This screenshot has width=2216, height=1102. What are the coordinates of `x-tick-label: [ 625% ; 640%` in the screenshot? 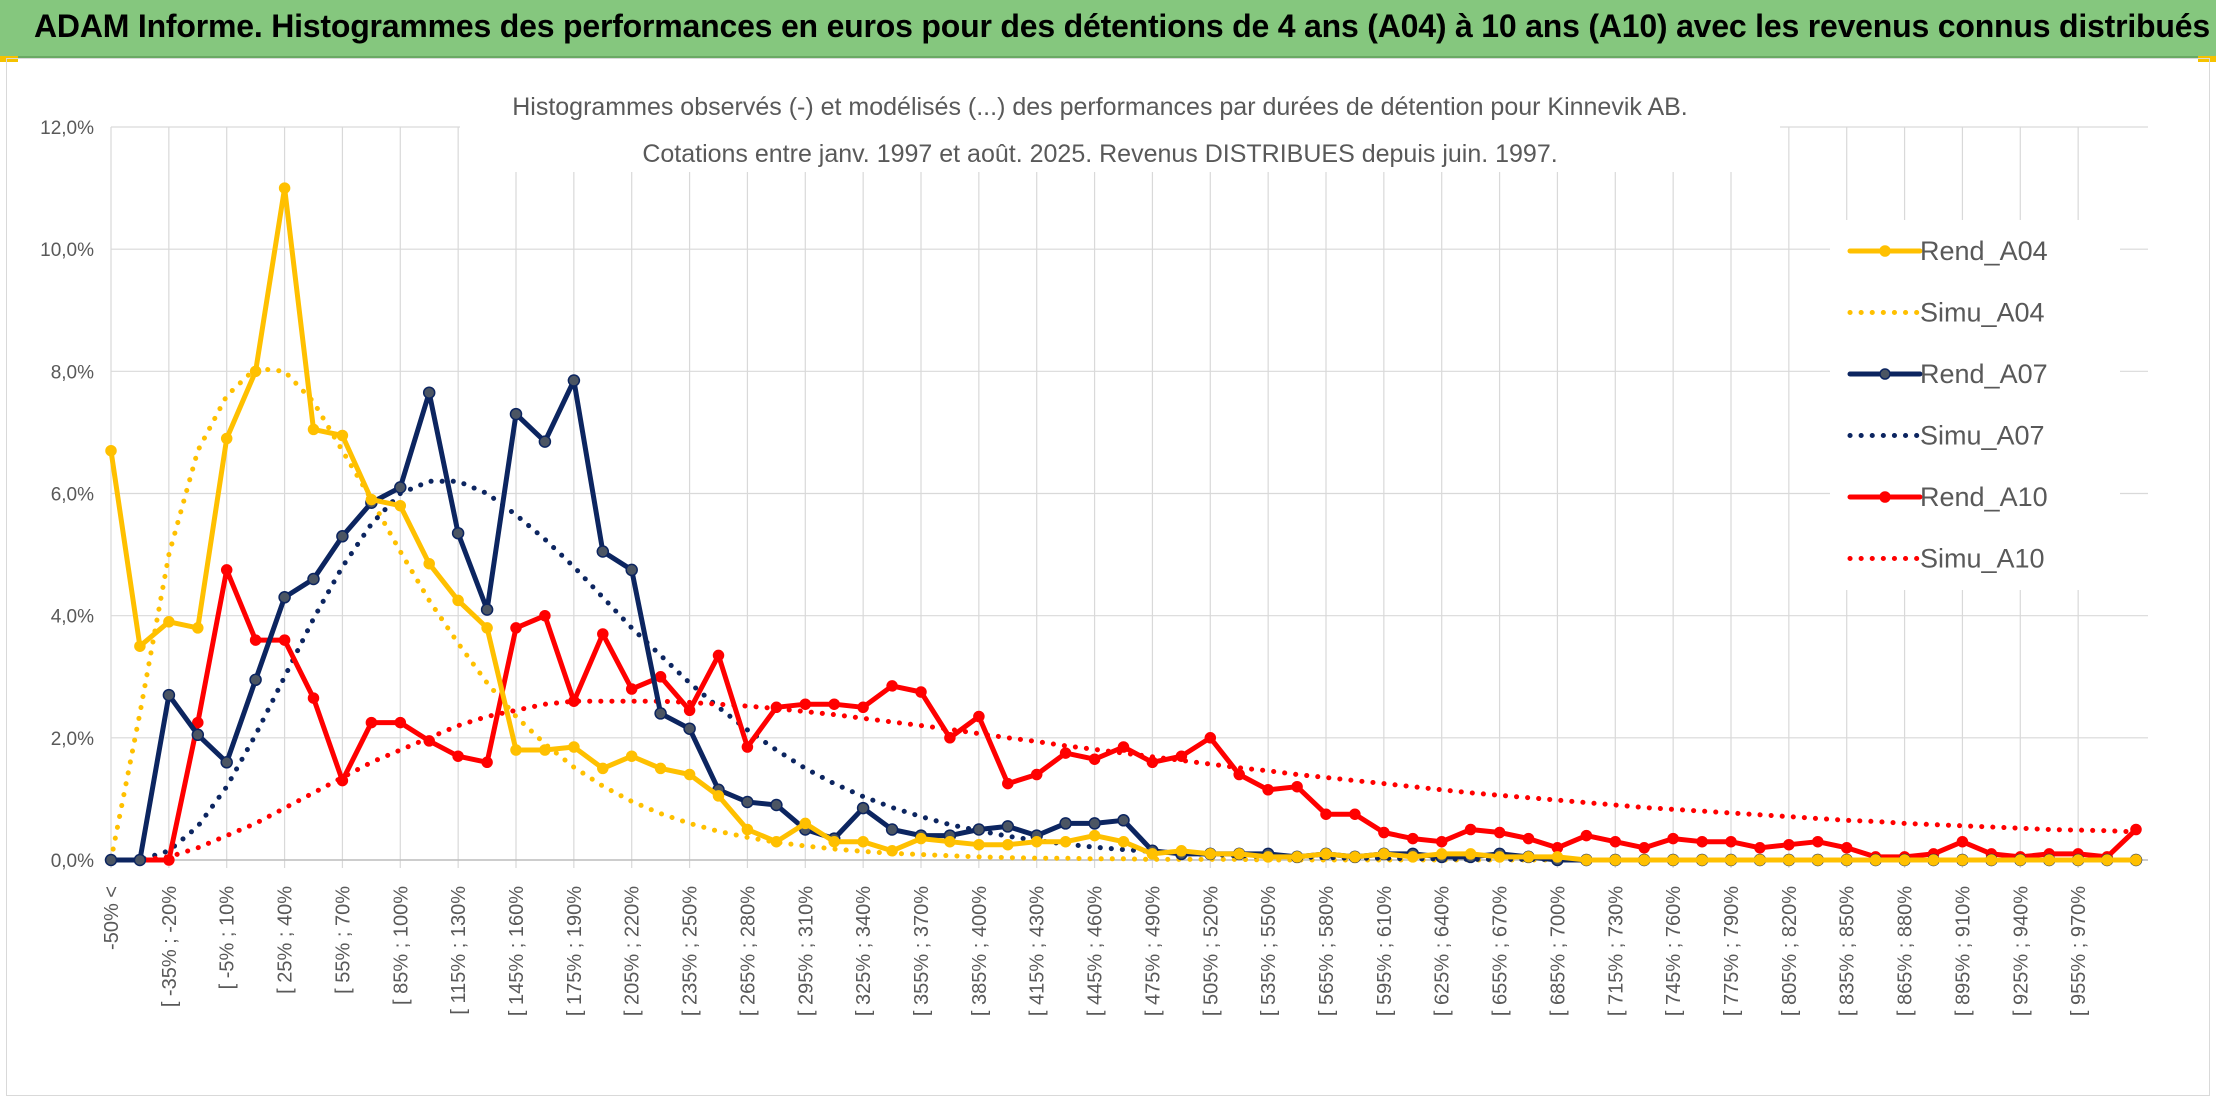 It's located at (1443, 951).